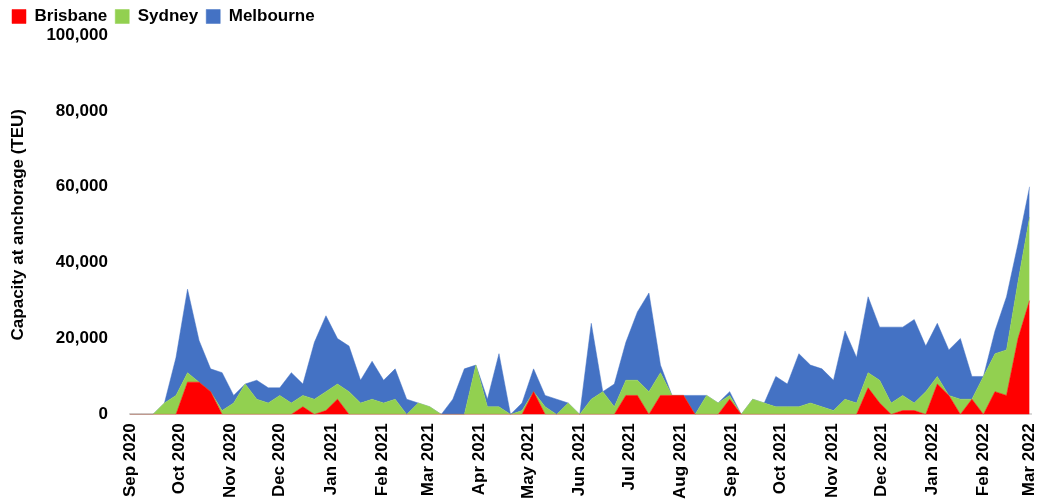  What do you see at coordinates (81, 338) in the screenshot?
I see `y-tick-label: 20,000` at bounding box center [81, 338].